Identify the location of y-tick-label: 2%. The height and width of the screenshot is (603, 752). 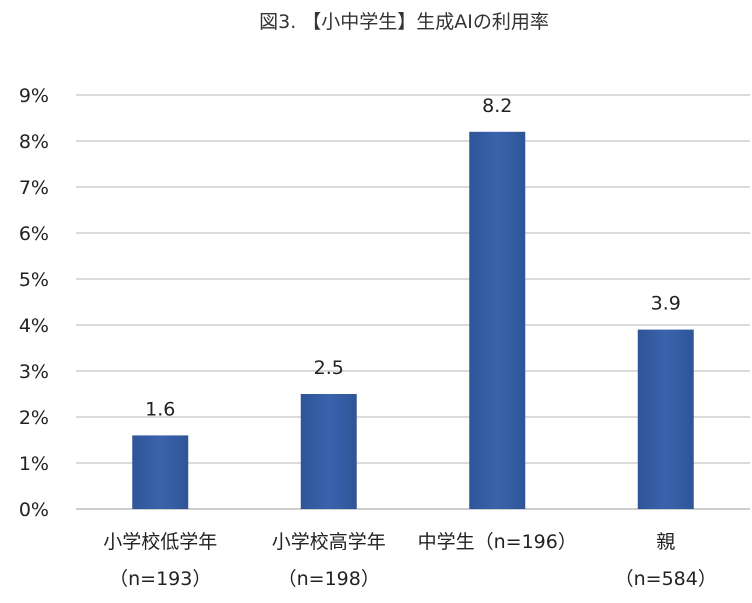
(34, 418).